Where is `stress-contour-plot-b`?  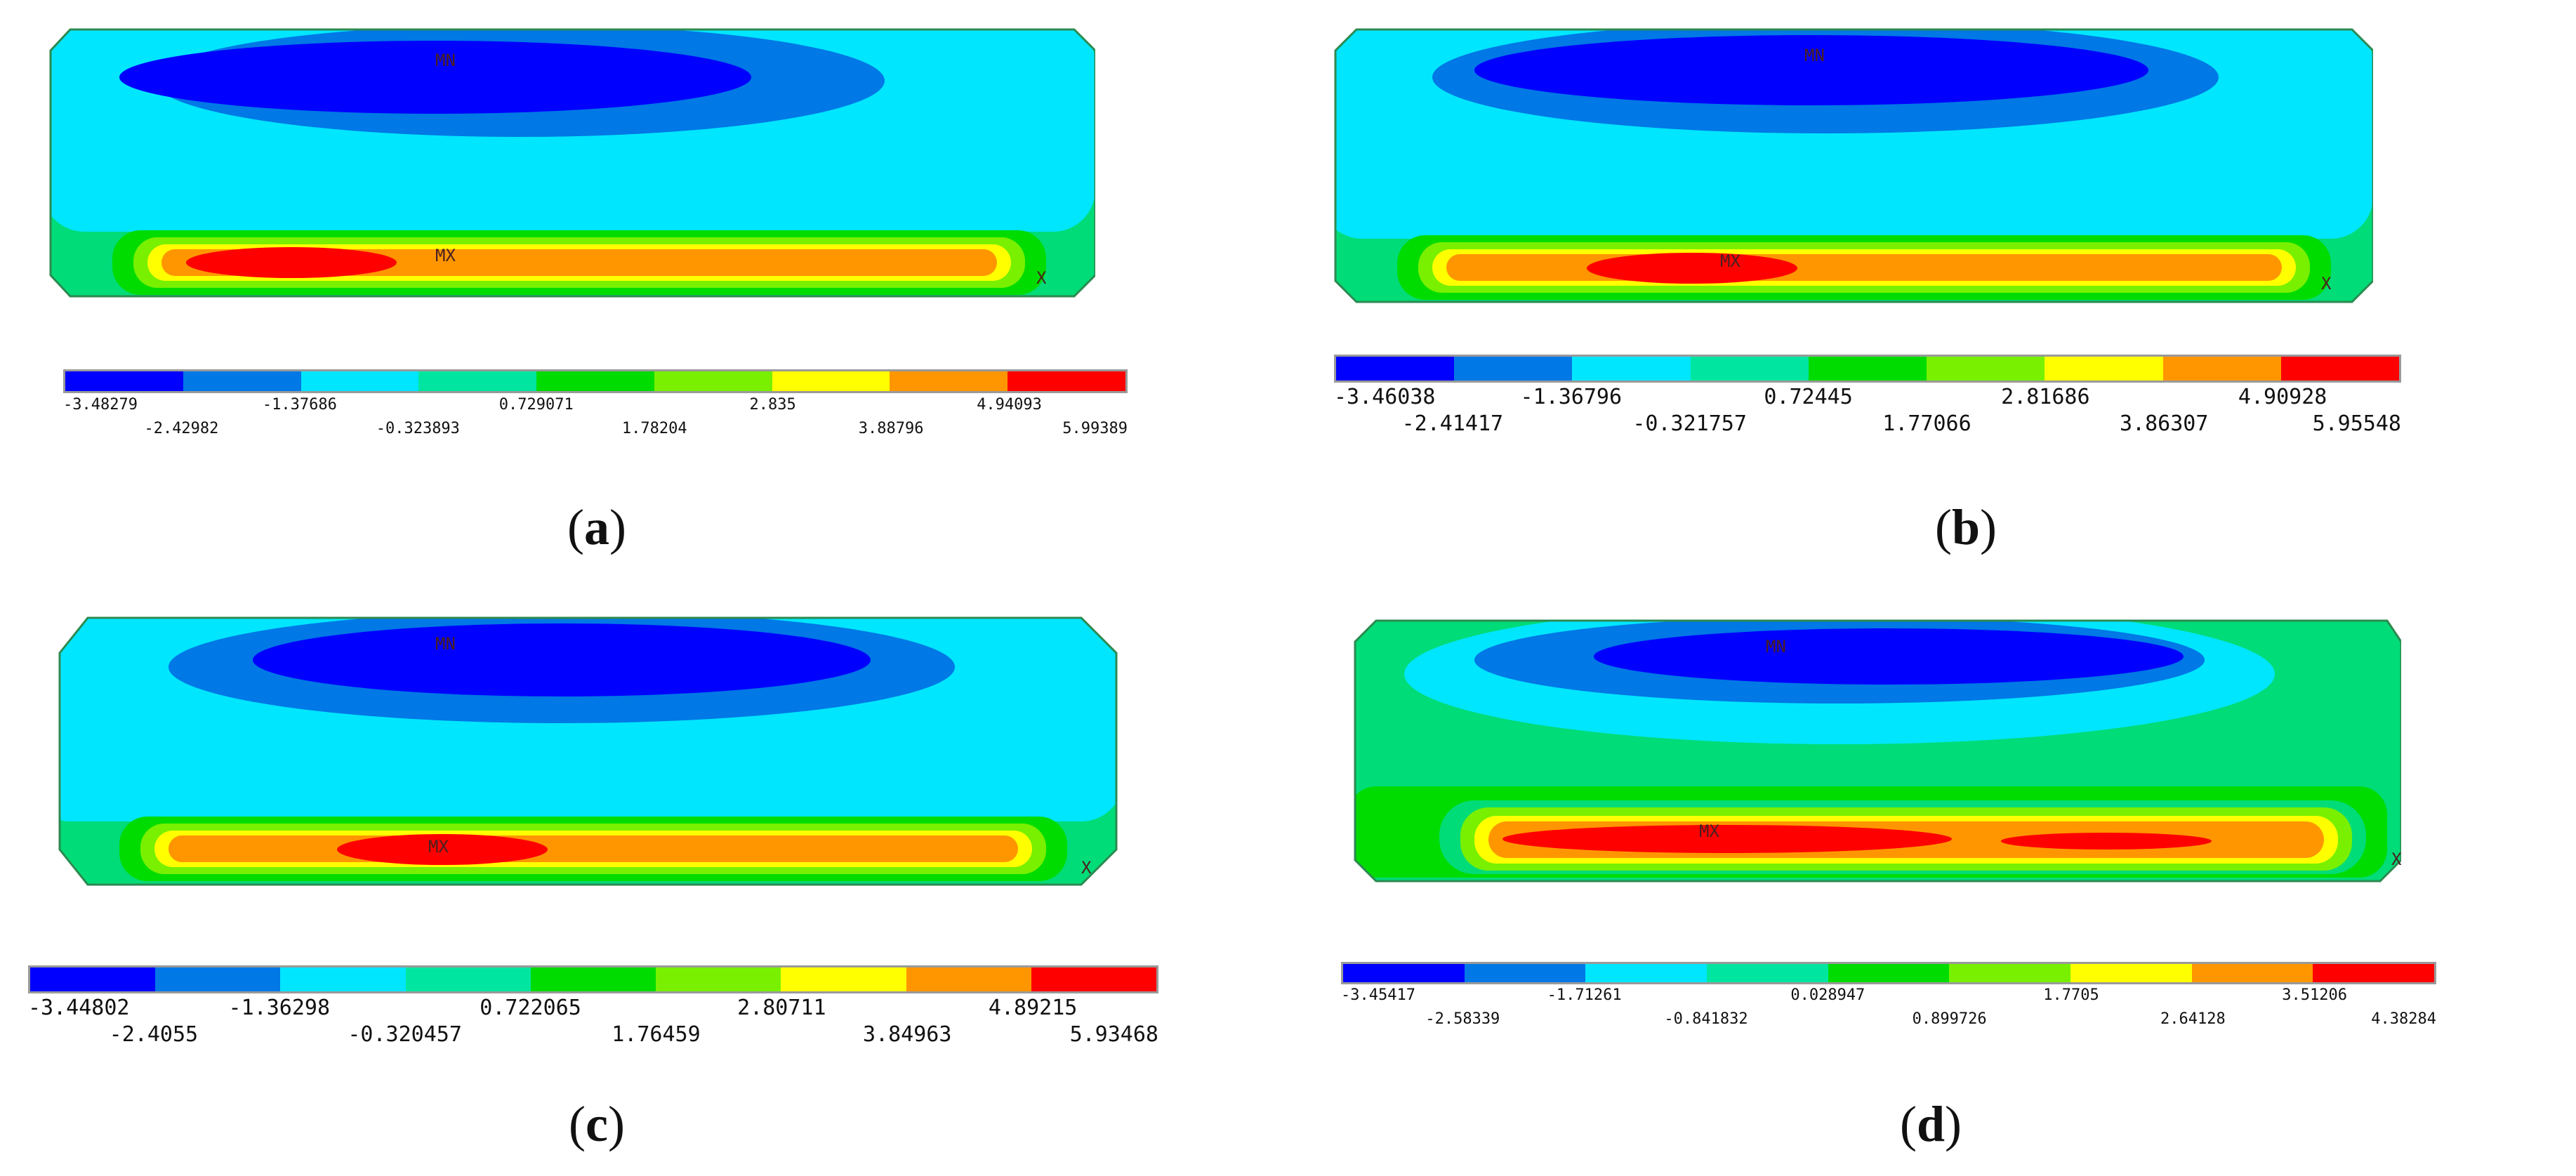
stress-contour-plot-b is located at coordinates (1853, 166).